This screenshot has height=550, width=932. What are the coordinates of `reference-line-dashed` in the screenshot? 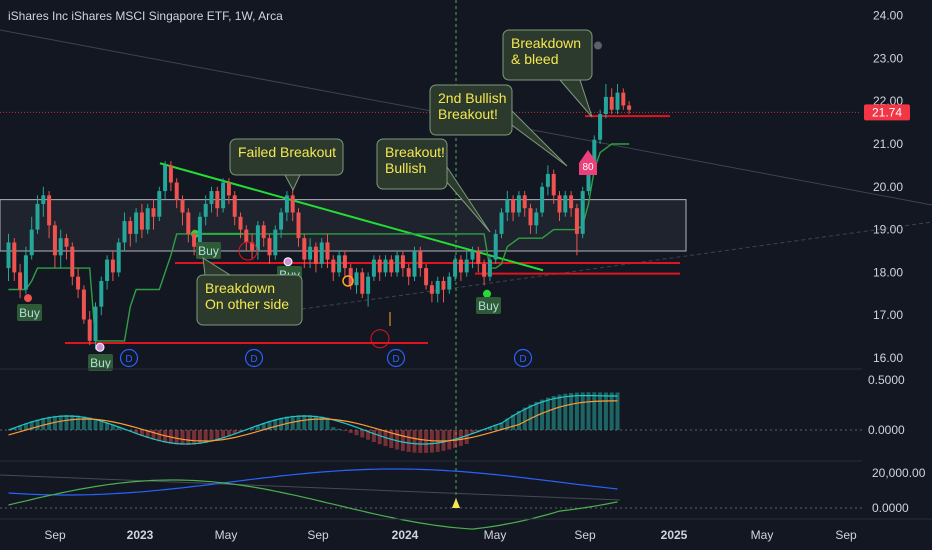 It's located at (613, 266).